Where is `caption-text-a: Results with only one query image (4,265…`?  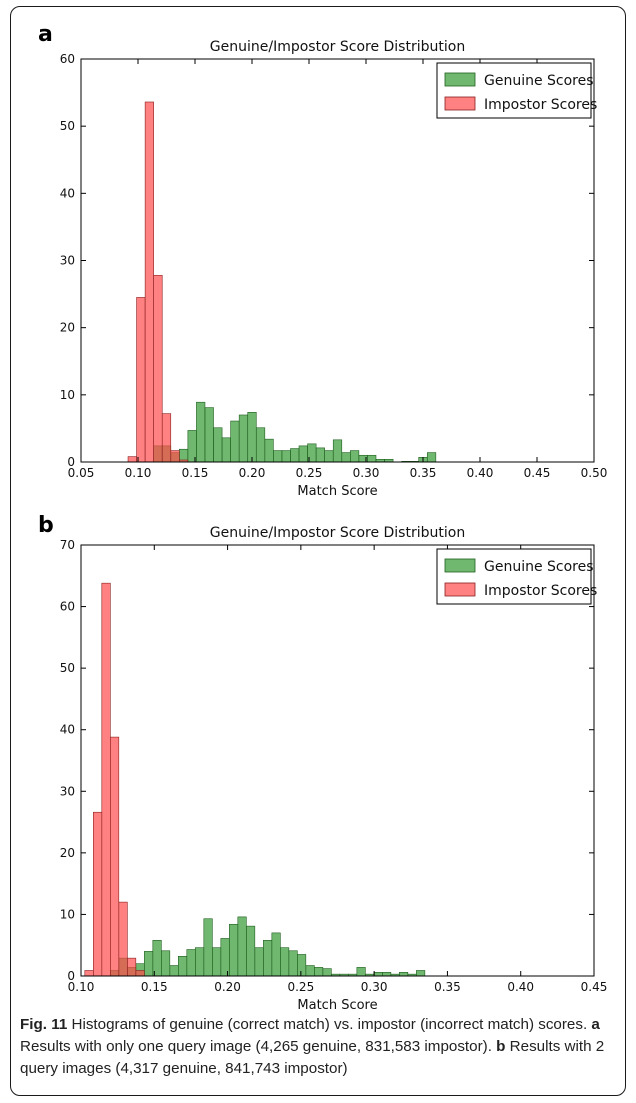
caption-text-a: Results with only one query image (4,265… is located at coordinates (258, 1046).